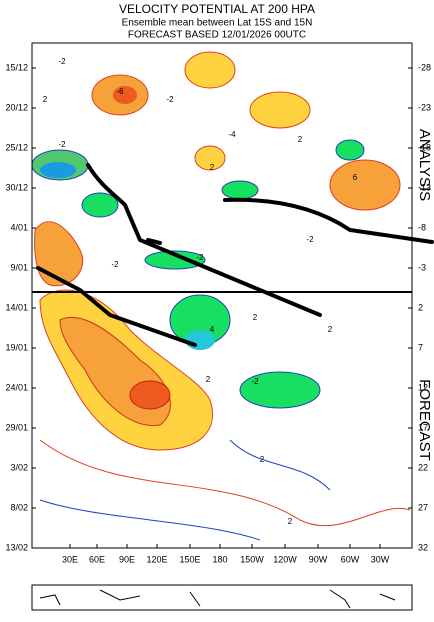 This screenshot has width=434, height=622. What do you see at coordinates (16, 427) in the screenshot?
I see `date-label: 29/01` at bounding box center [16, 427].